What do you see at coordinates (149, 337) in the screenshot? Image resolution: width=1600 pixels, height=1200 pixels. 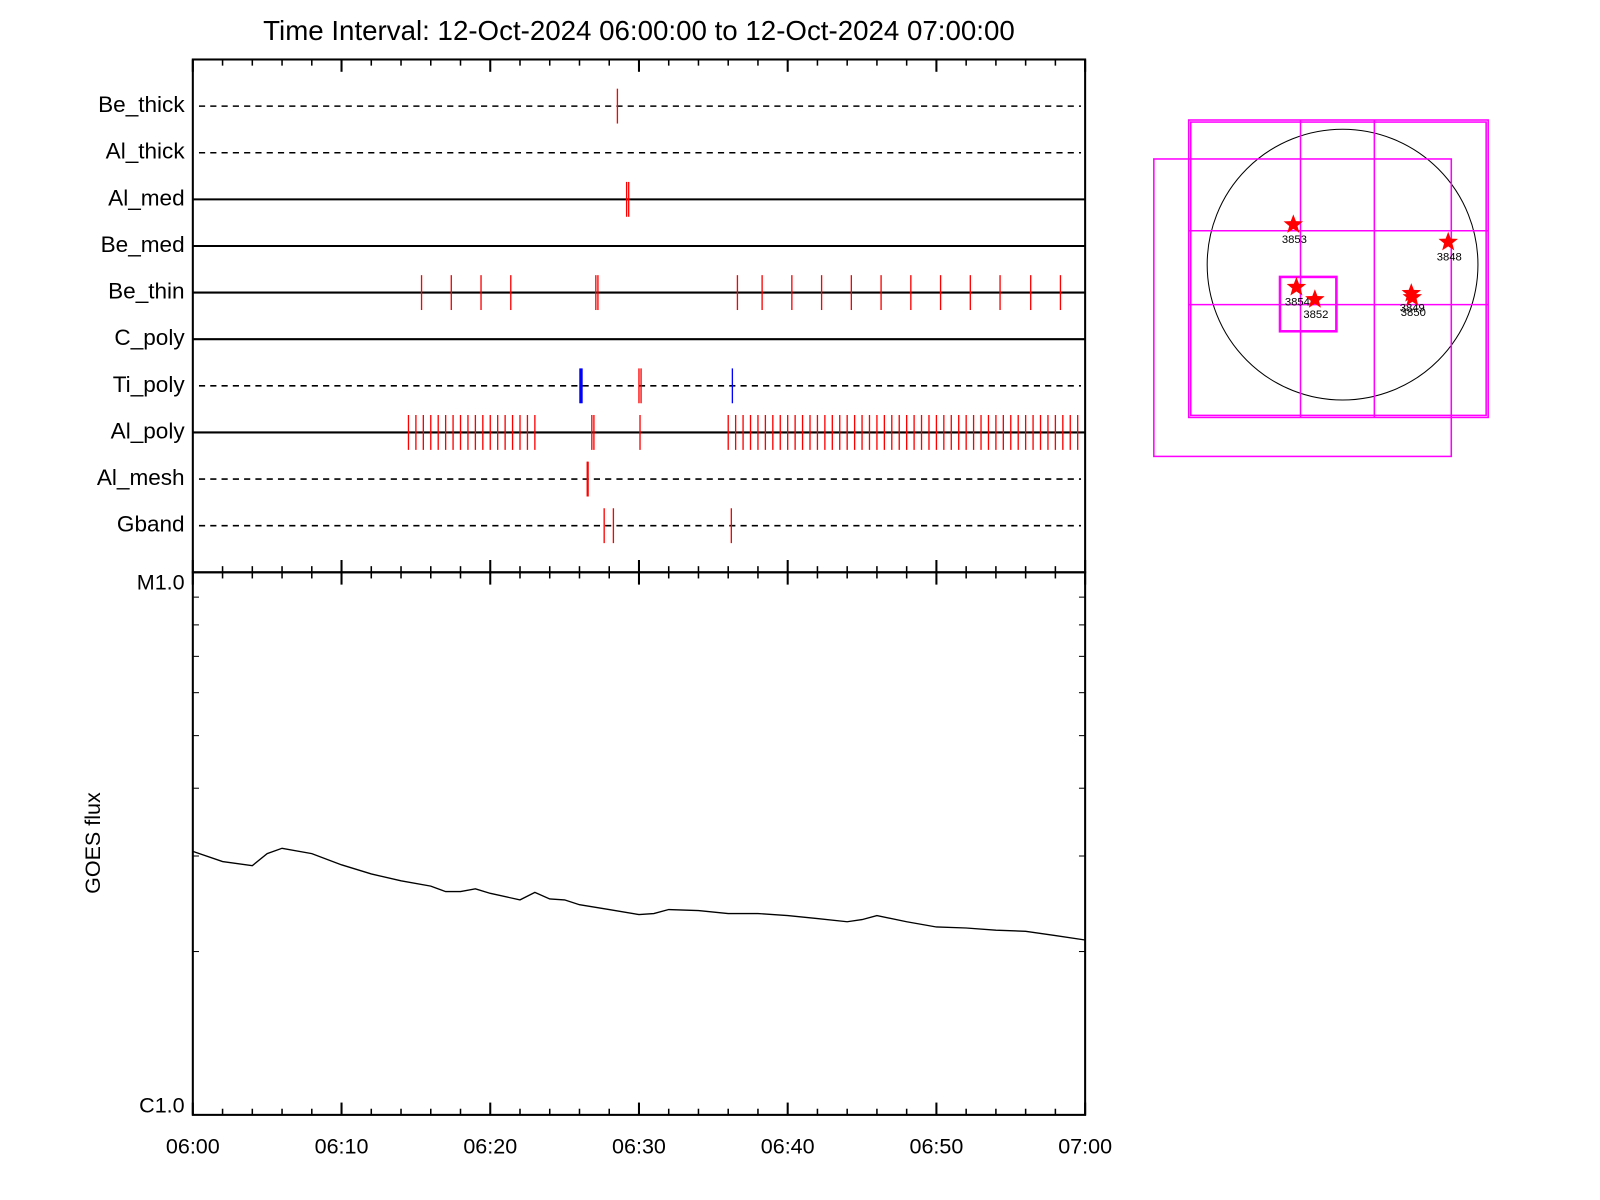 I see `row-label: C_poly` at bounding box center [149, 337].